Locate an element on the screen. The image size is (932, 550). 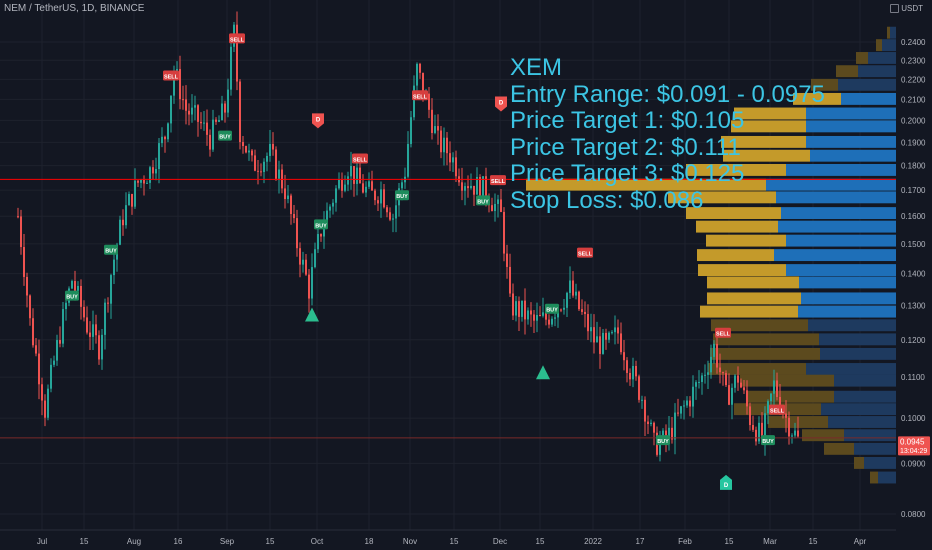
sell-signal is located at coordinates (498, 180).